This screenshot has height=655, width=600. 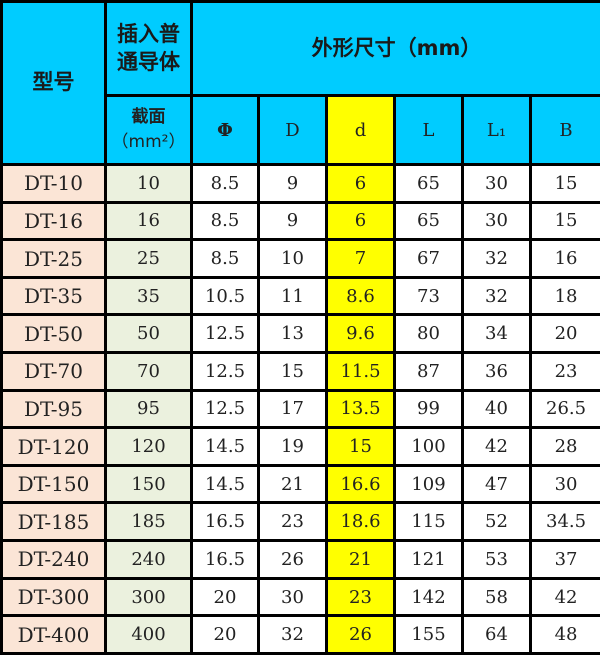 I want to click on table-row: DT-95 95 12.5 17 13.5 99 40 26.5, so click(x=300, y=409).